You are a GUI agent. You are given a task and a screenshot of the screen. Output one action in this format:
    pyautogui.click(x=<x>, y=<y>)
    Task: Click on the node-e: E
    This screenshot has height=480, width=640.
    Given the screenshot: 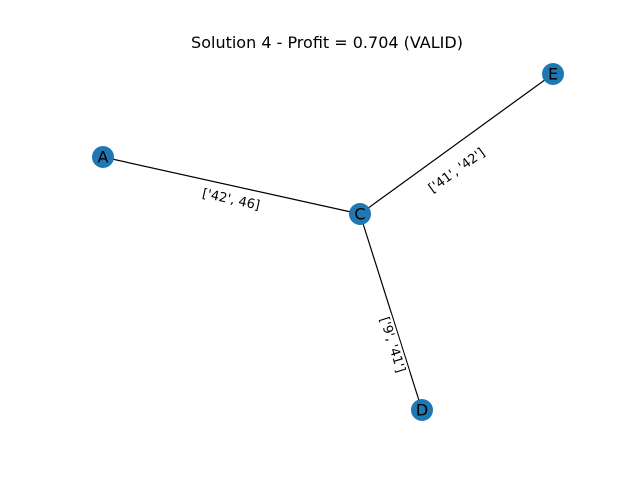 What is the action you would take?
    pyautogui.click(x=553, y=74)
    